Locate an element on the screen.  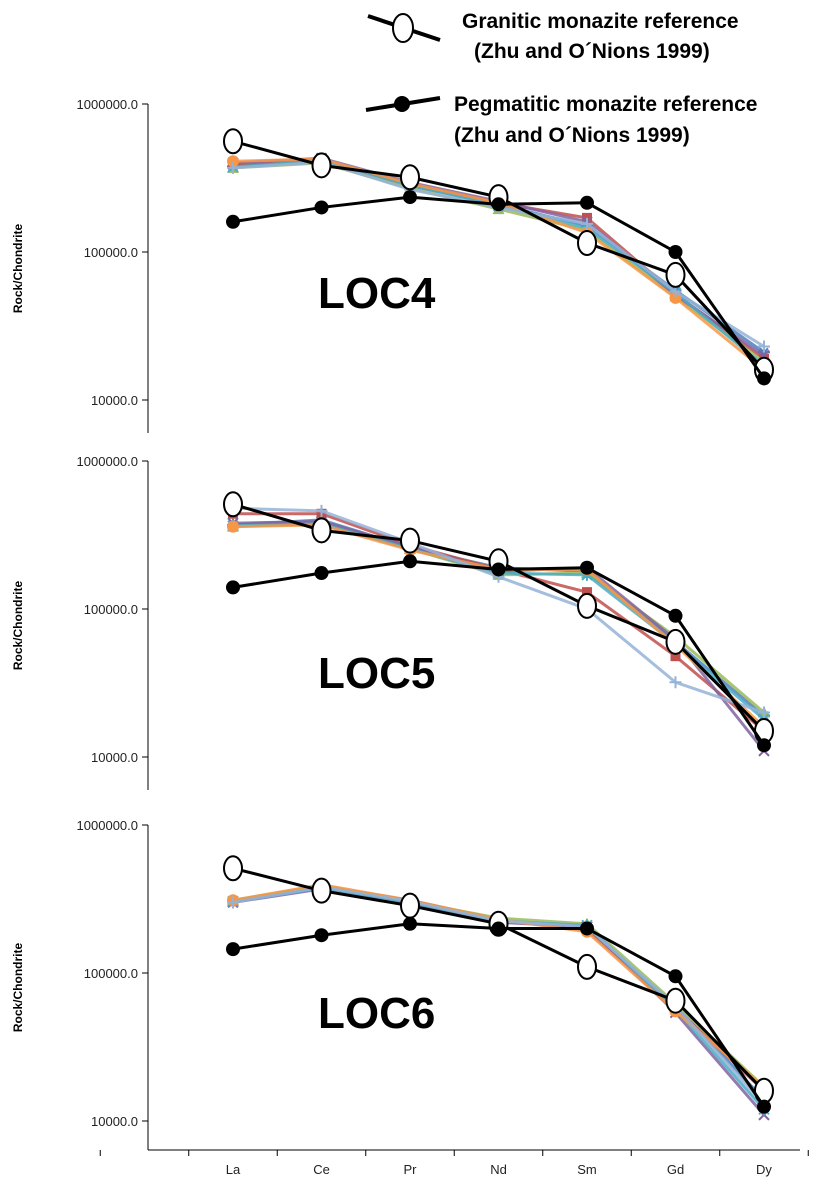
legend-marker-granitic-icon is located at coordinates (403, 28).